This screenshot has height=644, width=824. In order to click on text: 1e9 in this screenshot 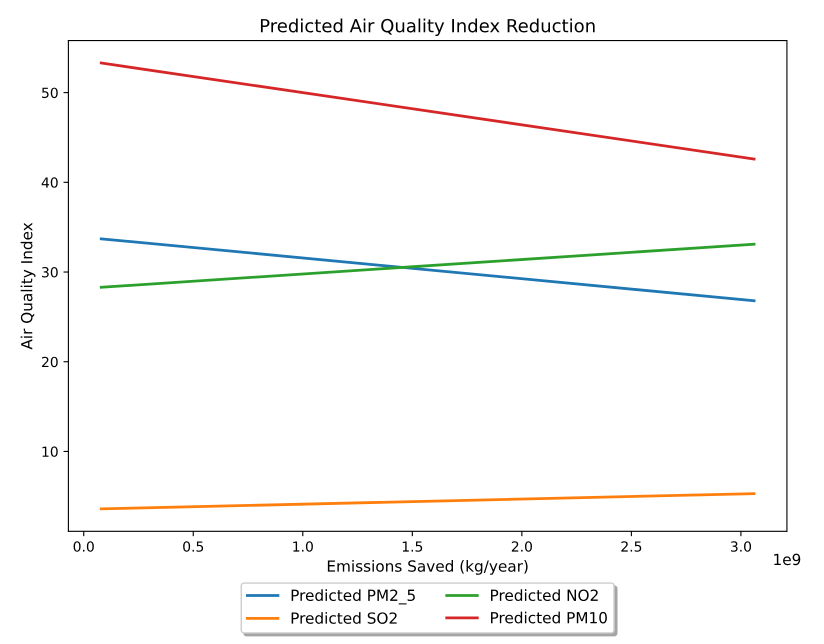, I will do `click(787, 560)`.